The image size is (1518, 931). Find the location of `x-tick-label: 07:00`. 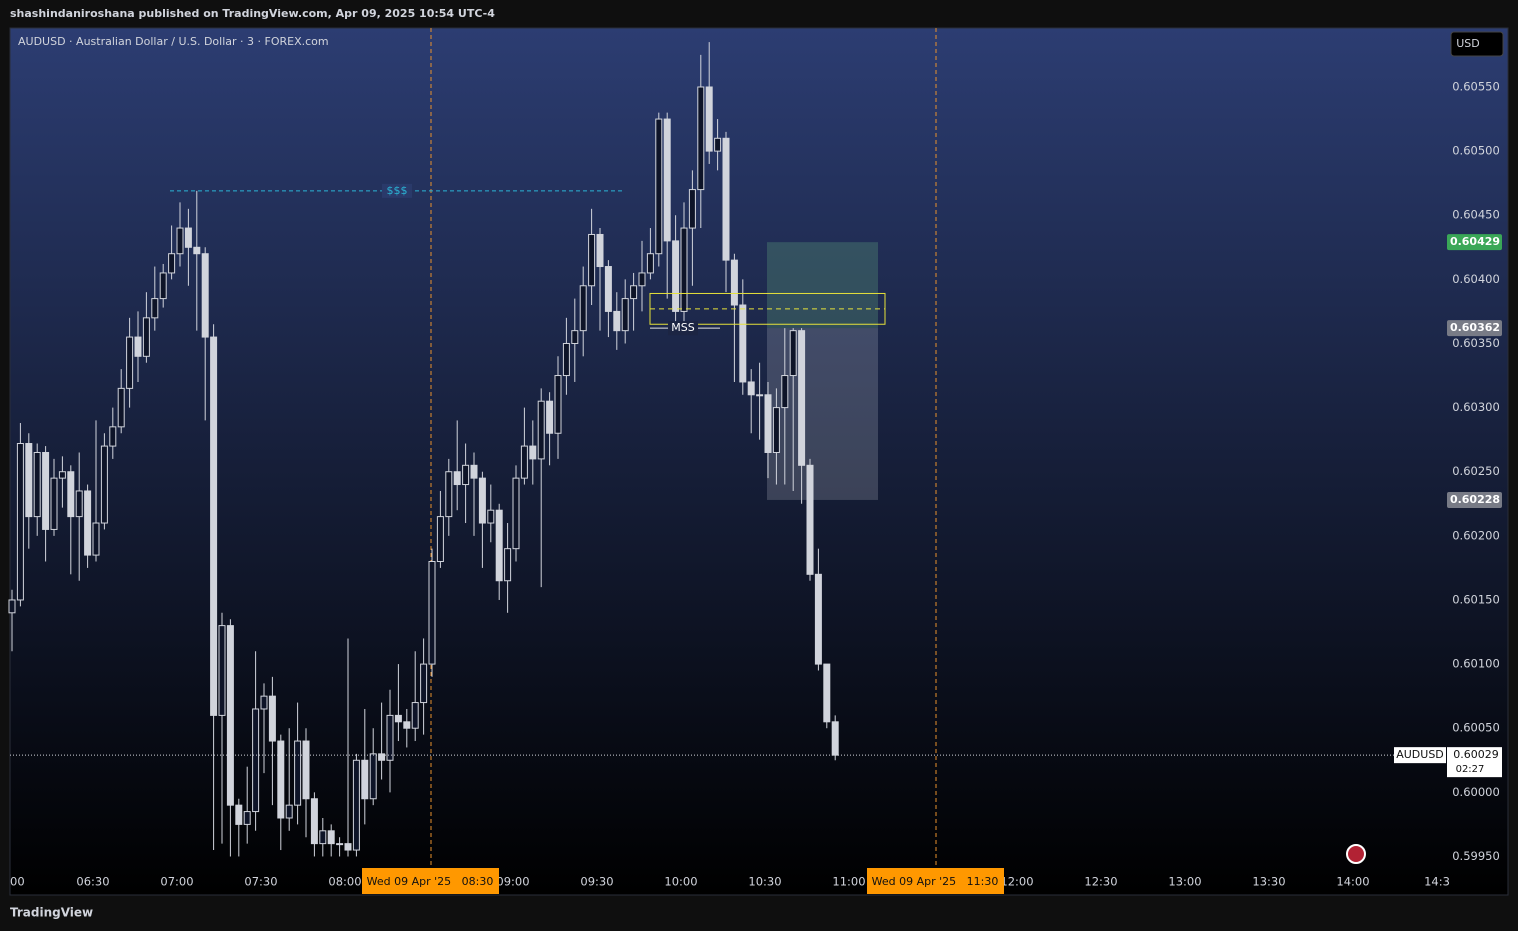

x-tick-label: 07:00 is located at coordinates (176, 882).